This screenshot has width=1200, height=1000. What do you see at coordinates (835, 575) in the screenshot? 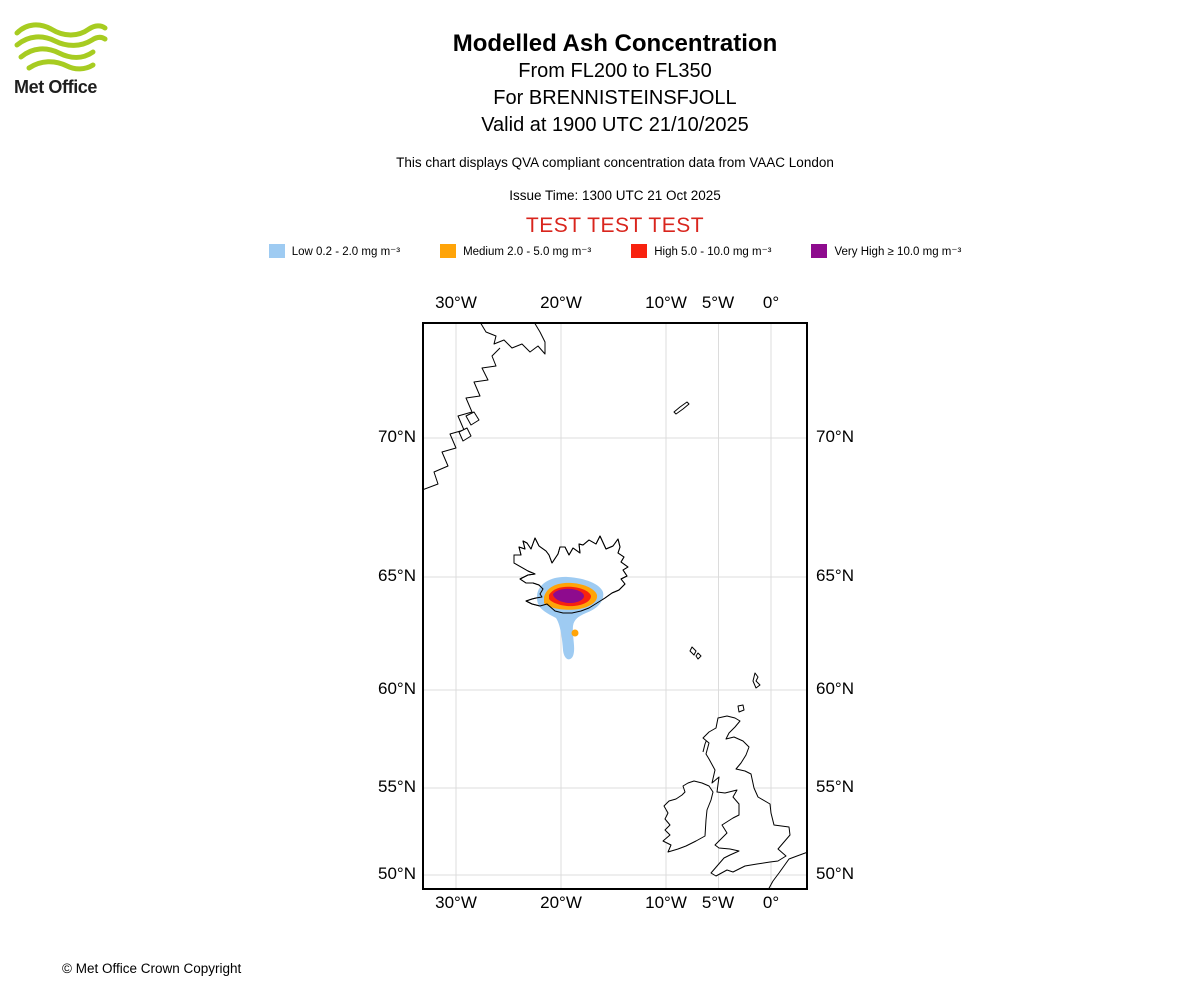
I see `lat-label-right-65n: 65°N` at bounding box center [835, 575].